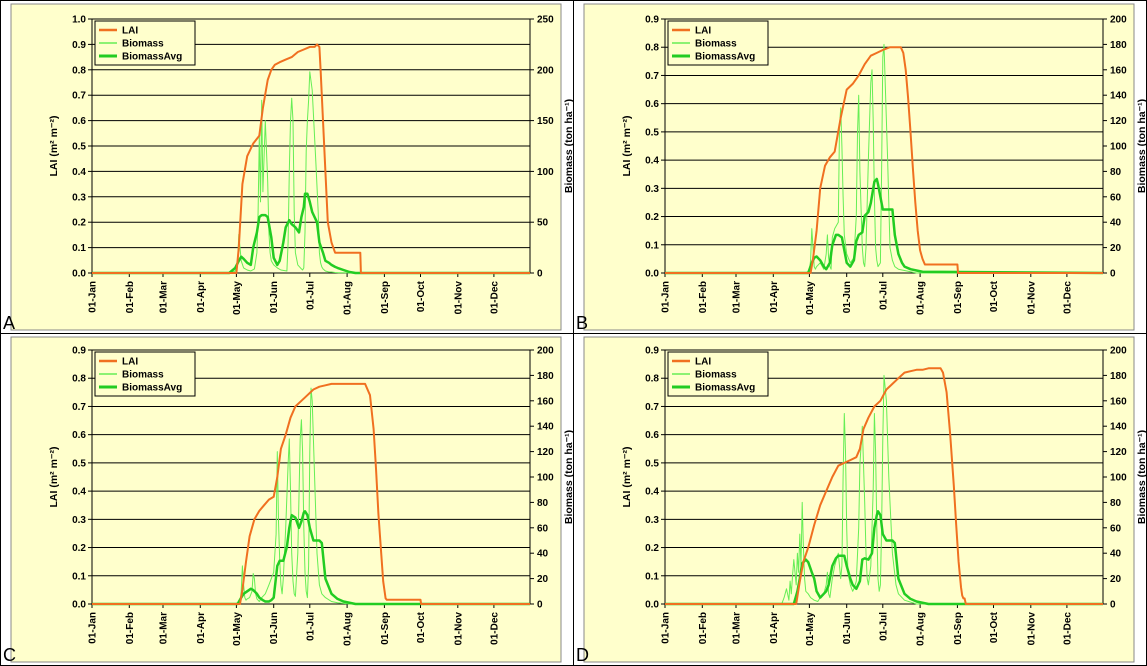 This screenshot has height=666, width=1147. Describe the element at coordinates (545, 376) in the screenshot. I see `y2-tick-label: 180` at that location.